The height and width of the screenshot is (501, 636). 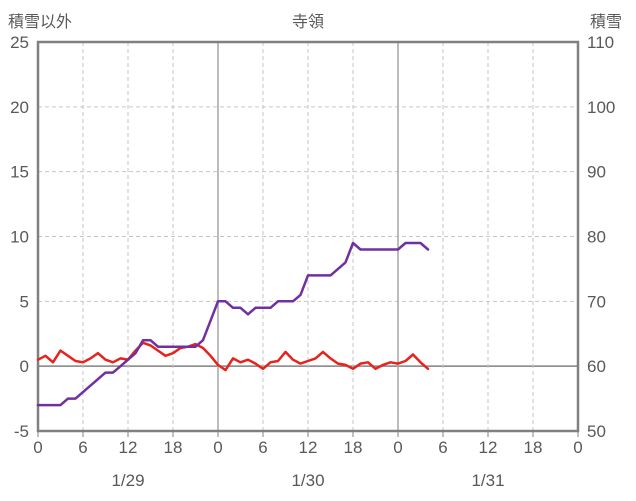 I want to click on y-left-tick-label: 5, so click(x=24, y=301).